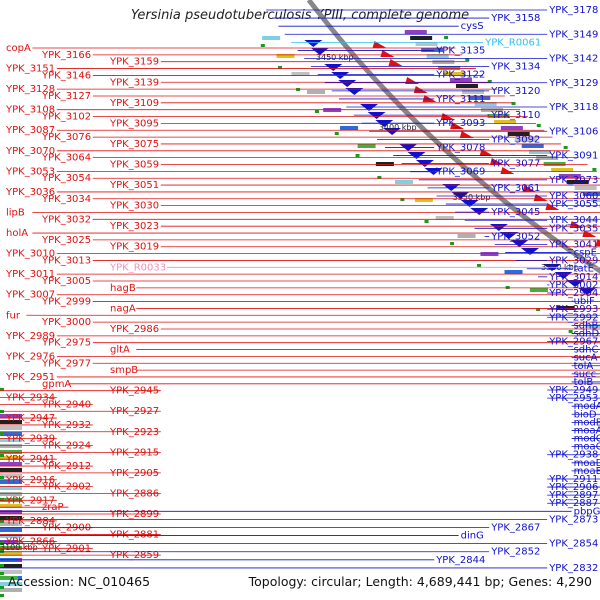  Describe the element at coordinates (134, 144) in the screenshot. I see `gene-label-left: YPK_3075` at that location.